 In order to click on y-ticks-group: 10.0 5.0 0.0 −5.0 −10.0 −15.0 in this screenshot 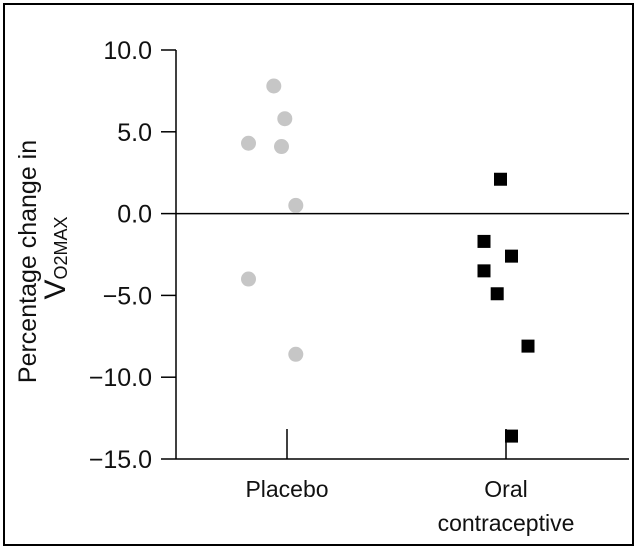, I will do `click(132, 255)`.